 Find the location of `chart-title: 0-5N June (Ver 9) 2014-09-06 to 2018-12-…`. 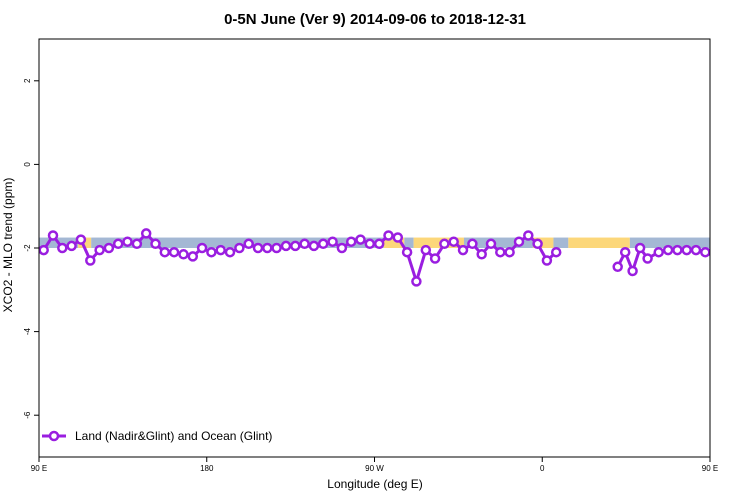

chart-title: 0-5N June (Ver 9) 2014-09-06 to 2018-12-… is located at coordinates (375, 19).